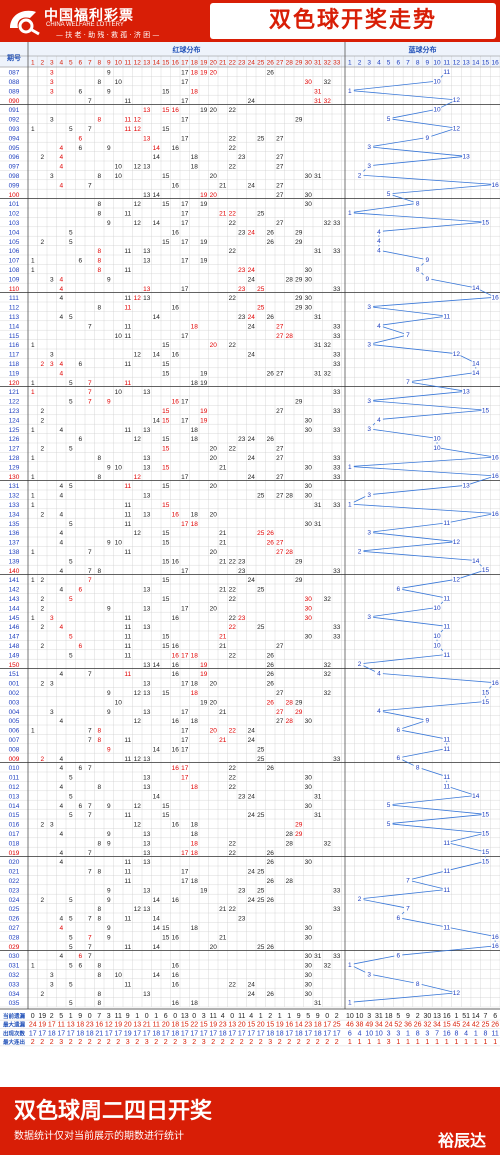  Describe the element at coordinates (204, 1016) in the screenshot. I see `stat-red-value: 3` at that location.